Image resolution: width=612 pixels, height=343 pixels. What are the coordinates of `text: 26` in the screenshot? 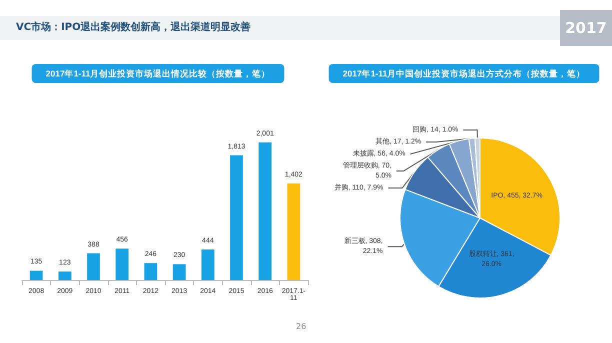 It's located at (301, 326).